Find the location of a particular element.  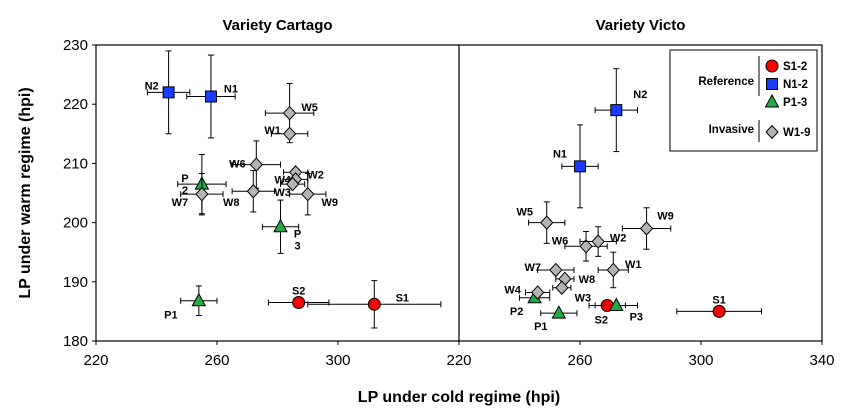

legend-item-label: S1-2 is located at coordinates (795, 67).